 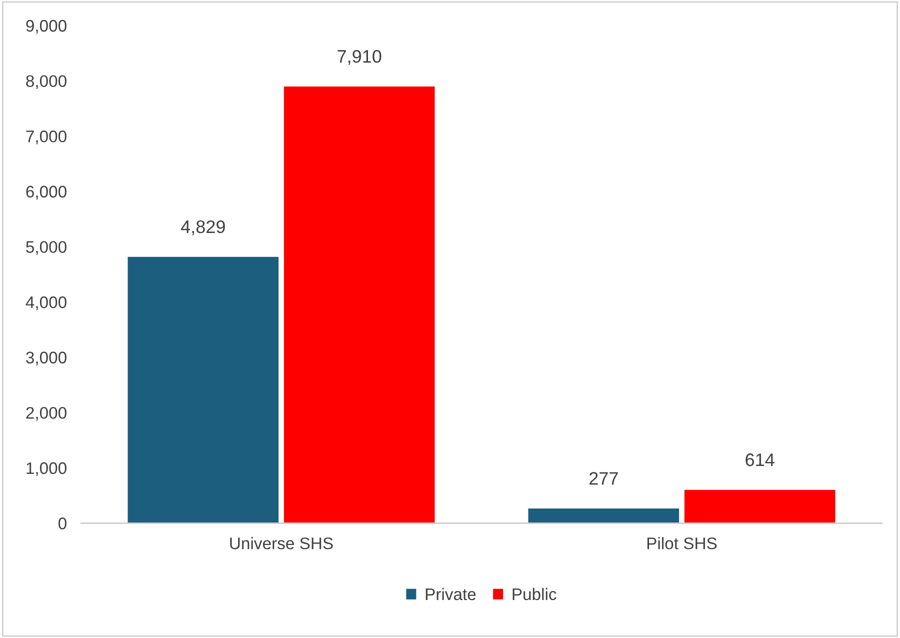 I want to click on y-tick-label: 6,000, so click(x=46, y=193).